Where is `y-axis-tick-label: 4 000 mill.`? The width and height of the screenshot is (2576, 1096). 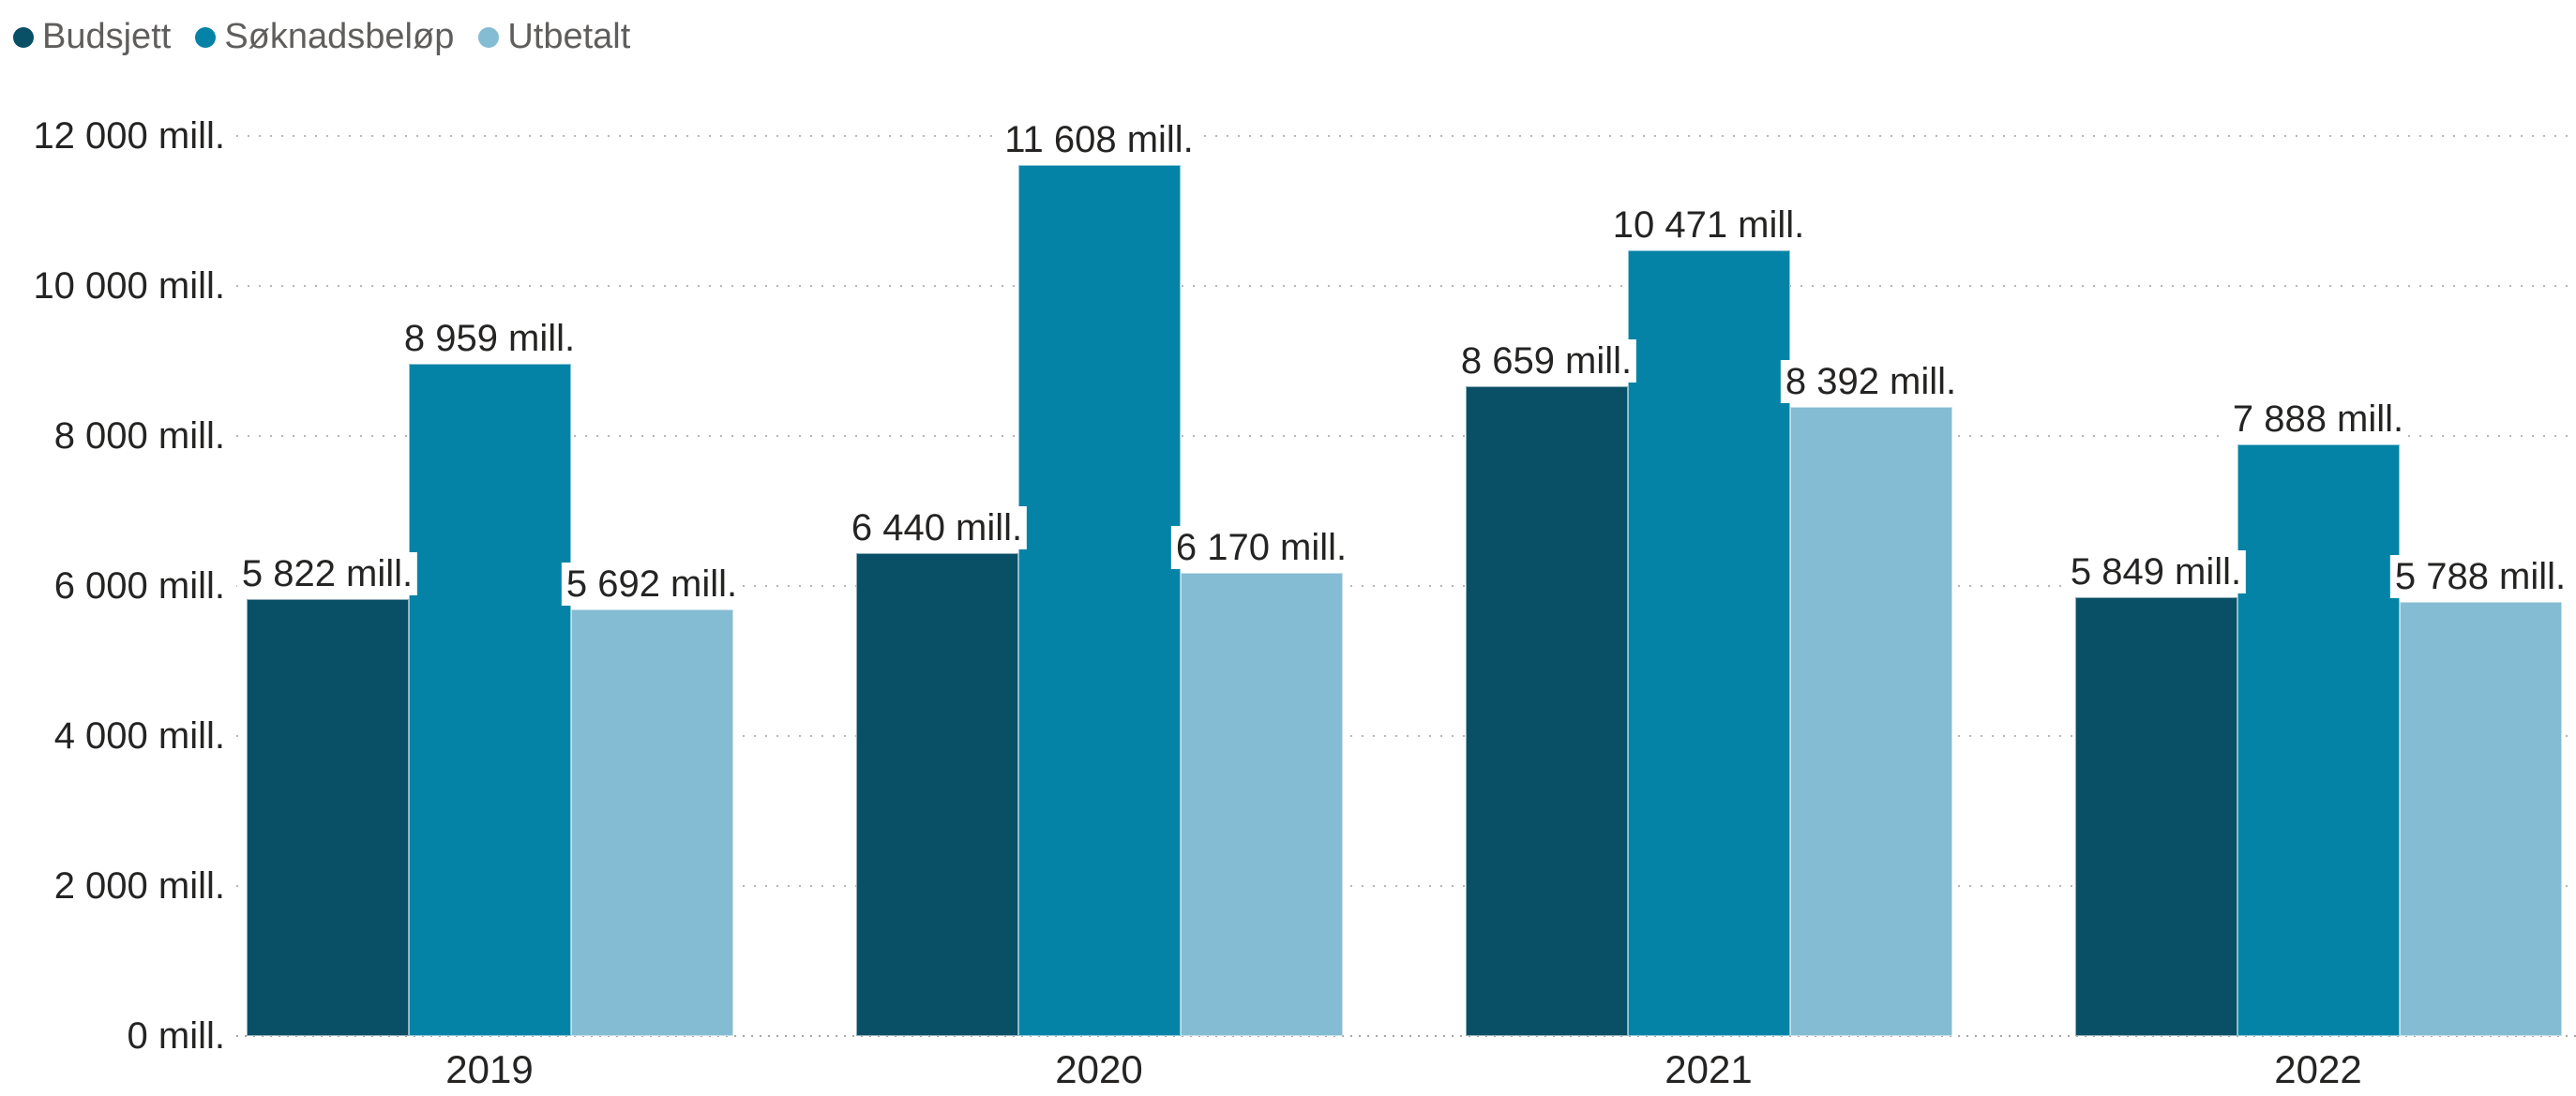
y-axis-tick-label: 4 000 mill. is located at coordinates (139, 736).